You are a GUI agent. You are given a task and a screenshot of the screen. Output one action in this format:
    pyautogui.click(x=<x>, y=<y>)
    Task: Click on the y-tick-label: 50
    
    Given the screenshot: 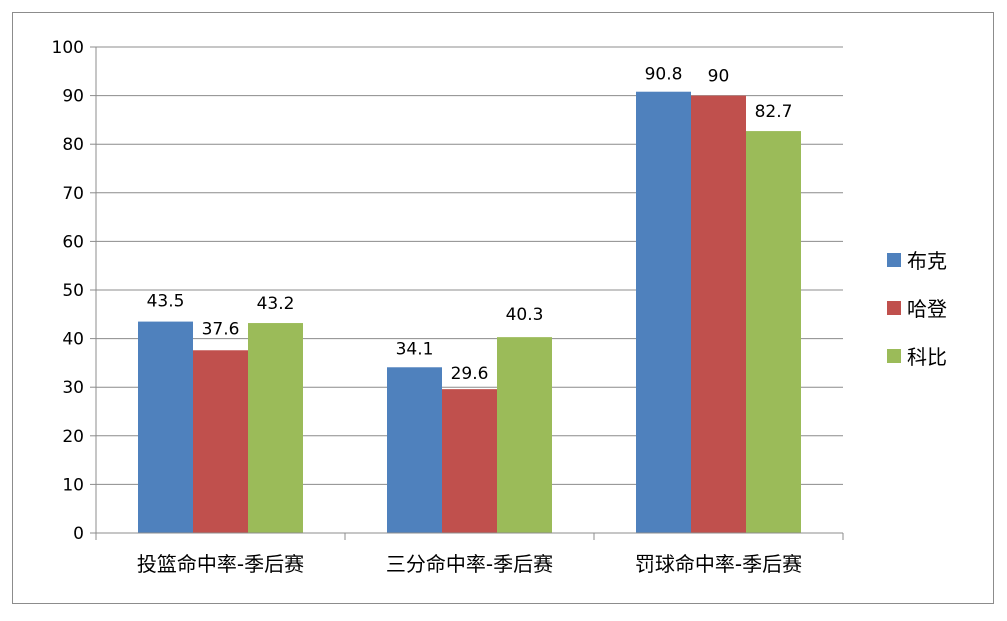 What is the action you would take?
    pyautogui.click(x=73, y=291)
    